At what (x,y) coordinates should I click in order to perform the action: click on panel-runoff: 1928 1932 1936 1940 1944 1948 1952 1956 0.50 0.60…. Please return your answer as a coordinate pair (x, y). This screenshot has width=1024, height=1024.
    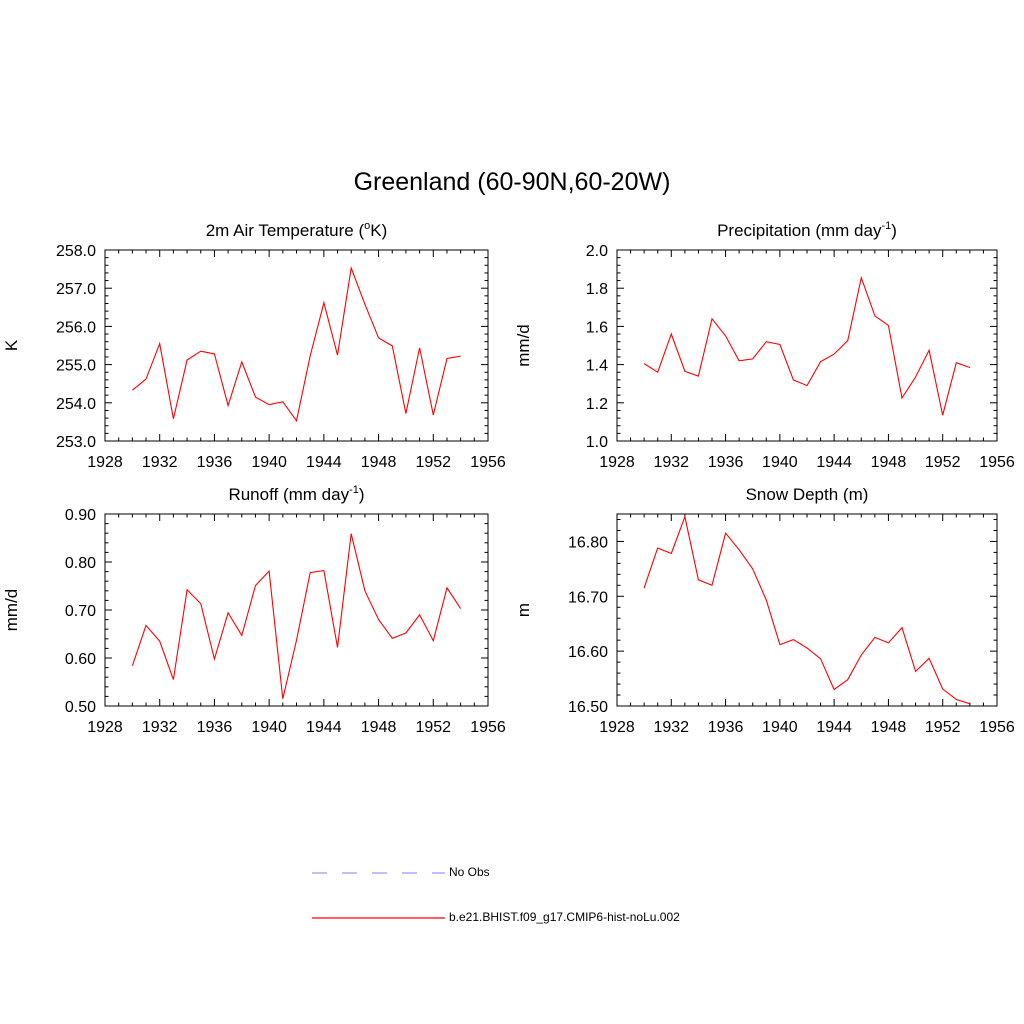
    Looking at the image, I should click on (254, 610).